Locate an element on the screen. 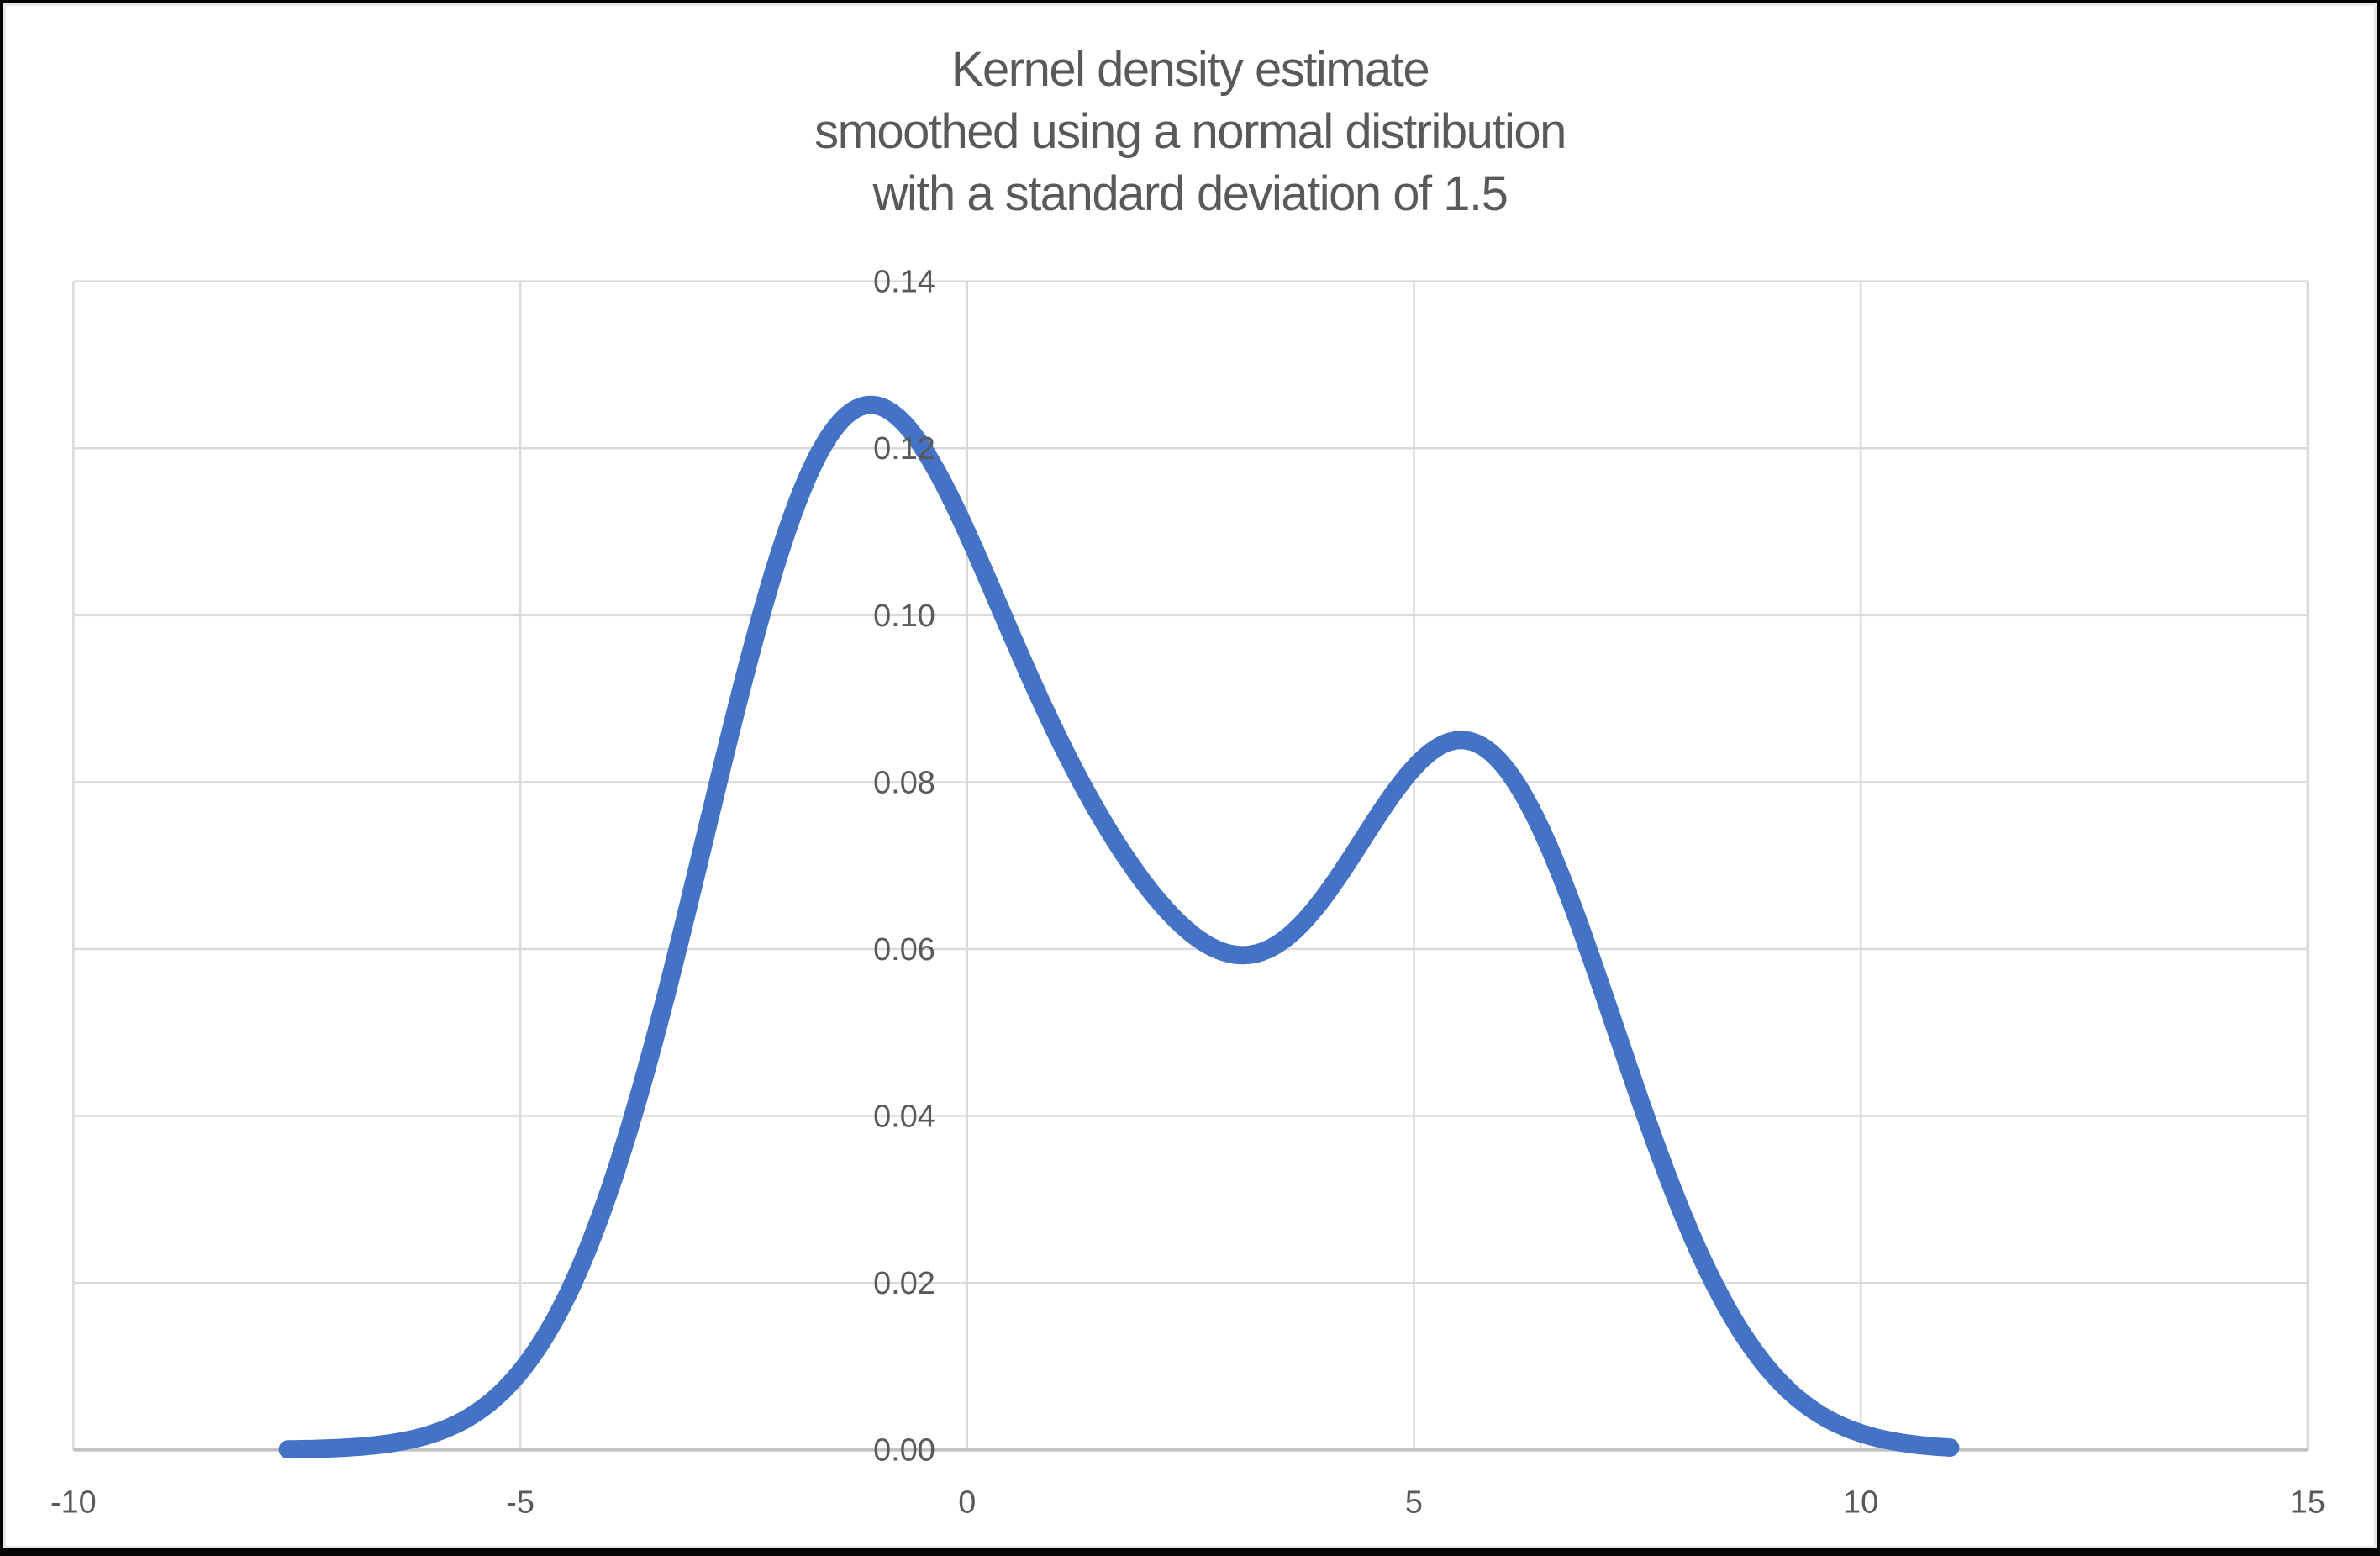 This screenshot has width=2380, height=1556. x-tick-label-10: 10 is located at coordinates (1860, 1503).